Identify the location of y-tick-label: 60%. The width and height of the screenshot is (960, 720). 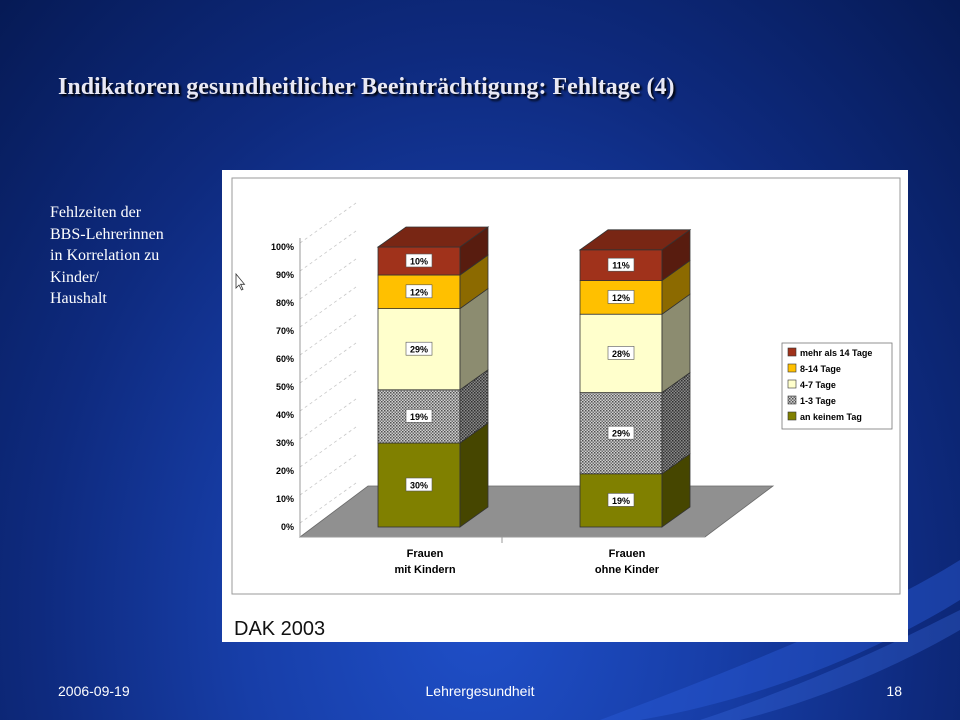
(285, 359).